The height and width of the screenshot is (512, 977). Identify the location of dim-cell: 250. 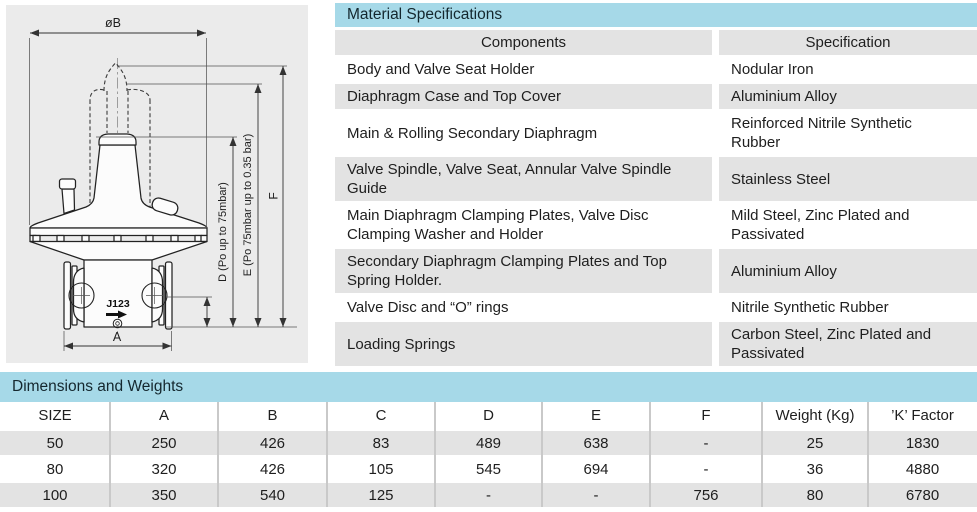
(164, 443).